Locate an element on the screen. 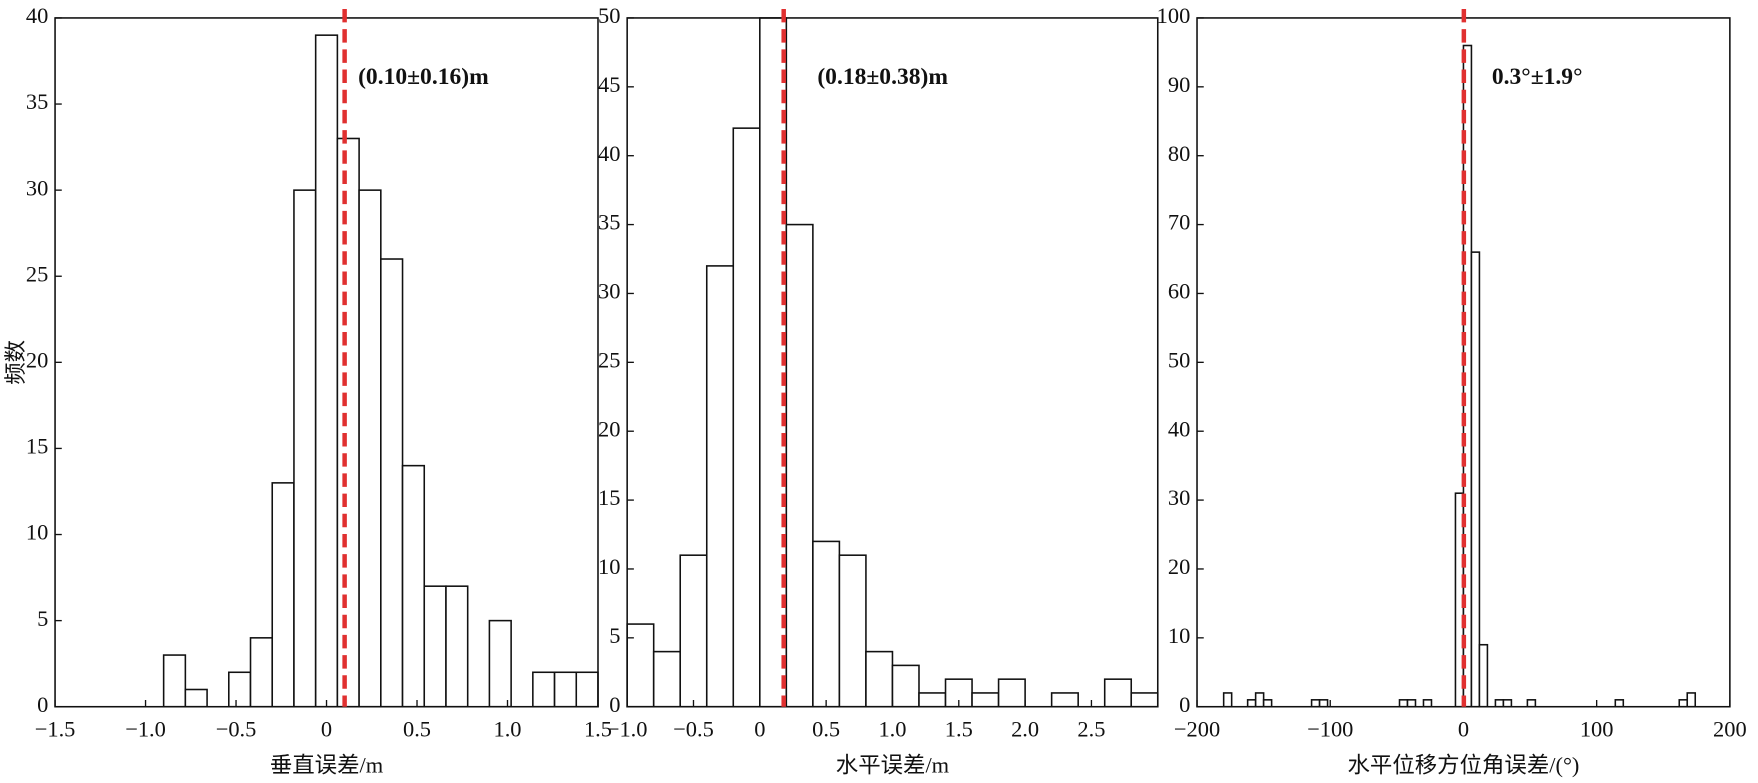 The image size is (1758, 783). annotation: (0.10±0.16)m is located at coordinates (423, 77).